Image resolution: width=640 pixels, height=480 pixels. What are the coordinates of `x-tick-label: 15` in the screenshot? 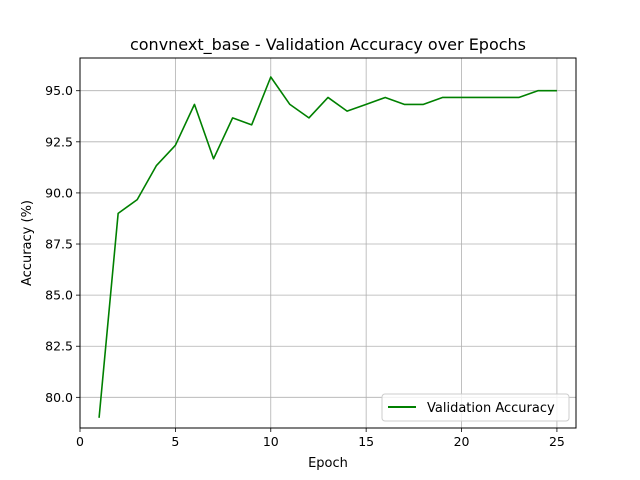 It's located at (366, 441).